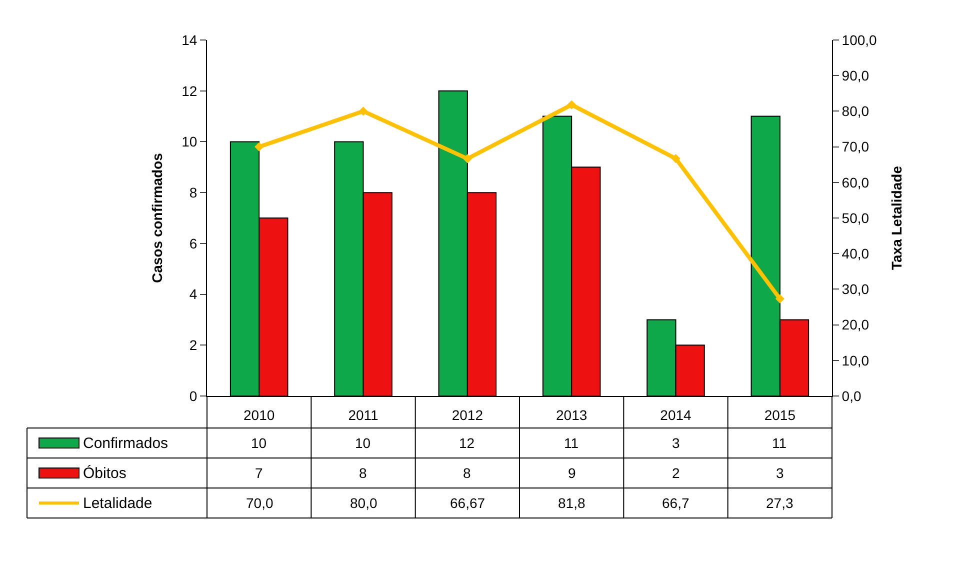  I want to click on y2-axis-title: Taxa Letalidade, so click(896, 218).